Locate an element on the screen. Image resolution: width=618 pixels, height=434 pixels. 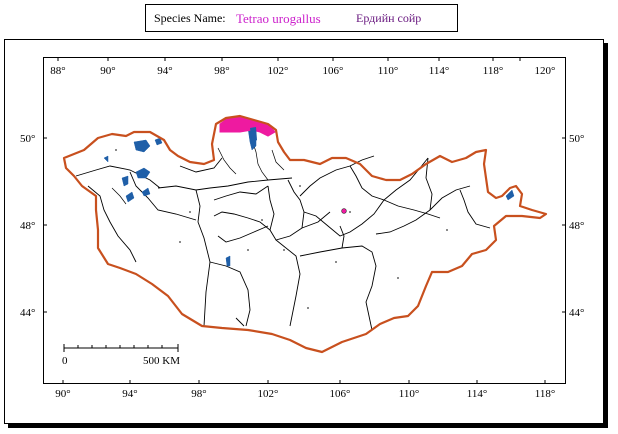
bottom-lon-label: 102° is located at coordinates (268, 394).